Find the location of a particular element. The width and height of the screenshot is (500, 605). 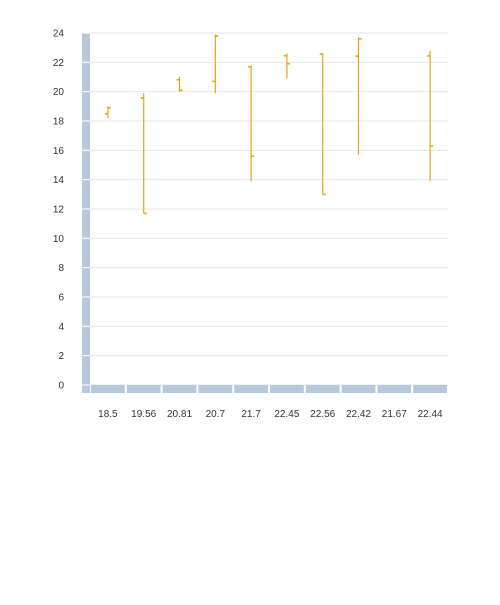

x-tick-label: 21.67 is located at coordinates (394, 414).